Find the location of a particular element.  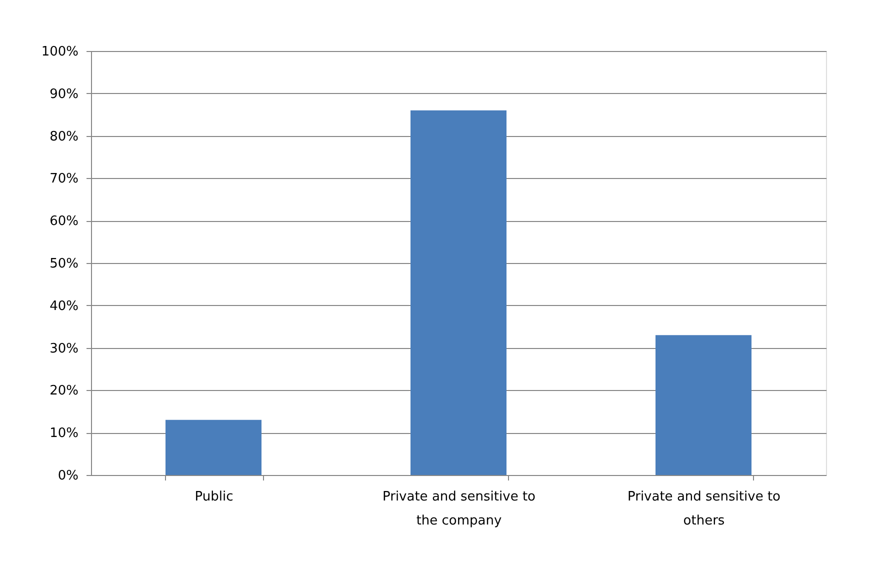

y-tick-label: 10% is located at coordinates (64, 434).